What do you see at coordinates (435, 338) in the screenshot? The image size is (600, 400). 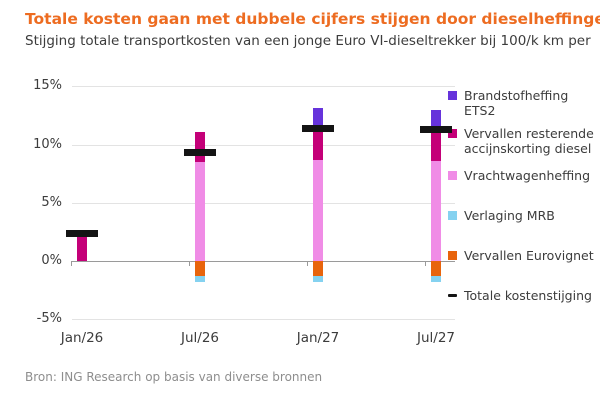 I see `x-axis-category-label: Jul/27` at bounding box center [435, 338].